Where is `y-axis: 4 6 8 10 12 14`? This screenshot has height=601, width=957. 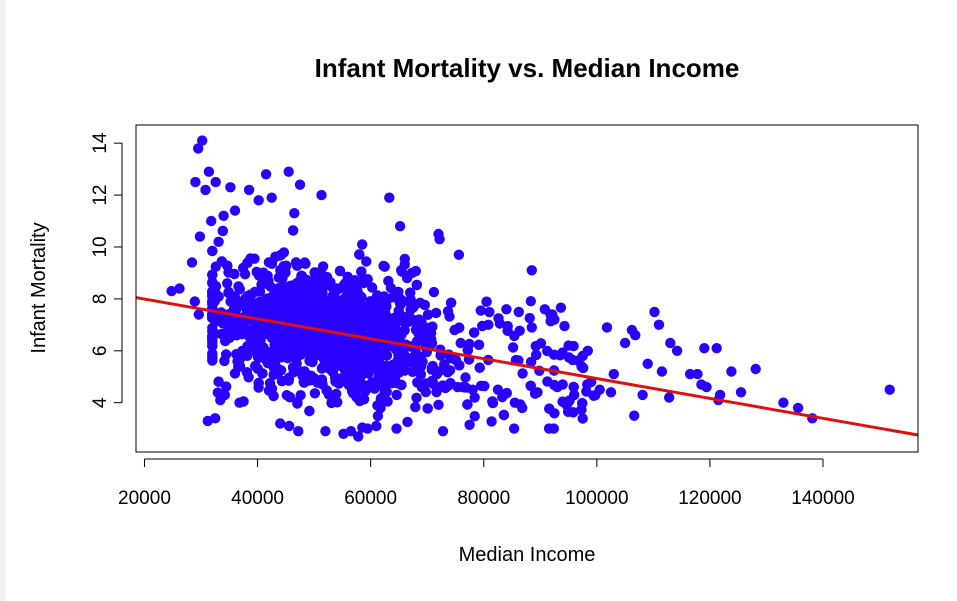
y-axis: 4 6 8 10 12 14 is located at coordinates (106, 270).